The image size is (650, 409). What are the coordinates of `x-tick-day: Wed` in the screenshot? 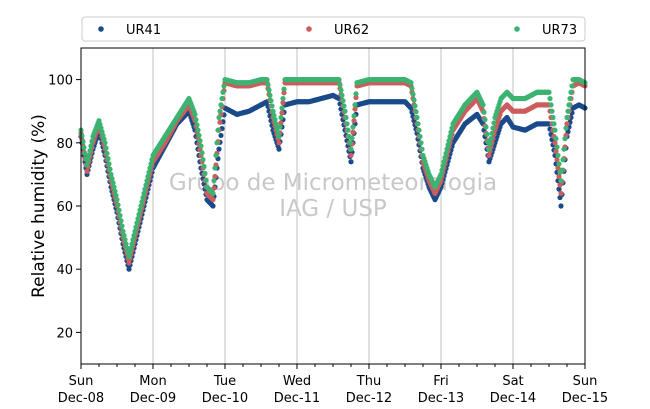 It's located at (297, 381).